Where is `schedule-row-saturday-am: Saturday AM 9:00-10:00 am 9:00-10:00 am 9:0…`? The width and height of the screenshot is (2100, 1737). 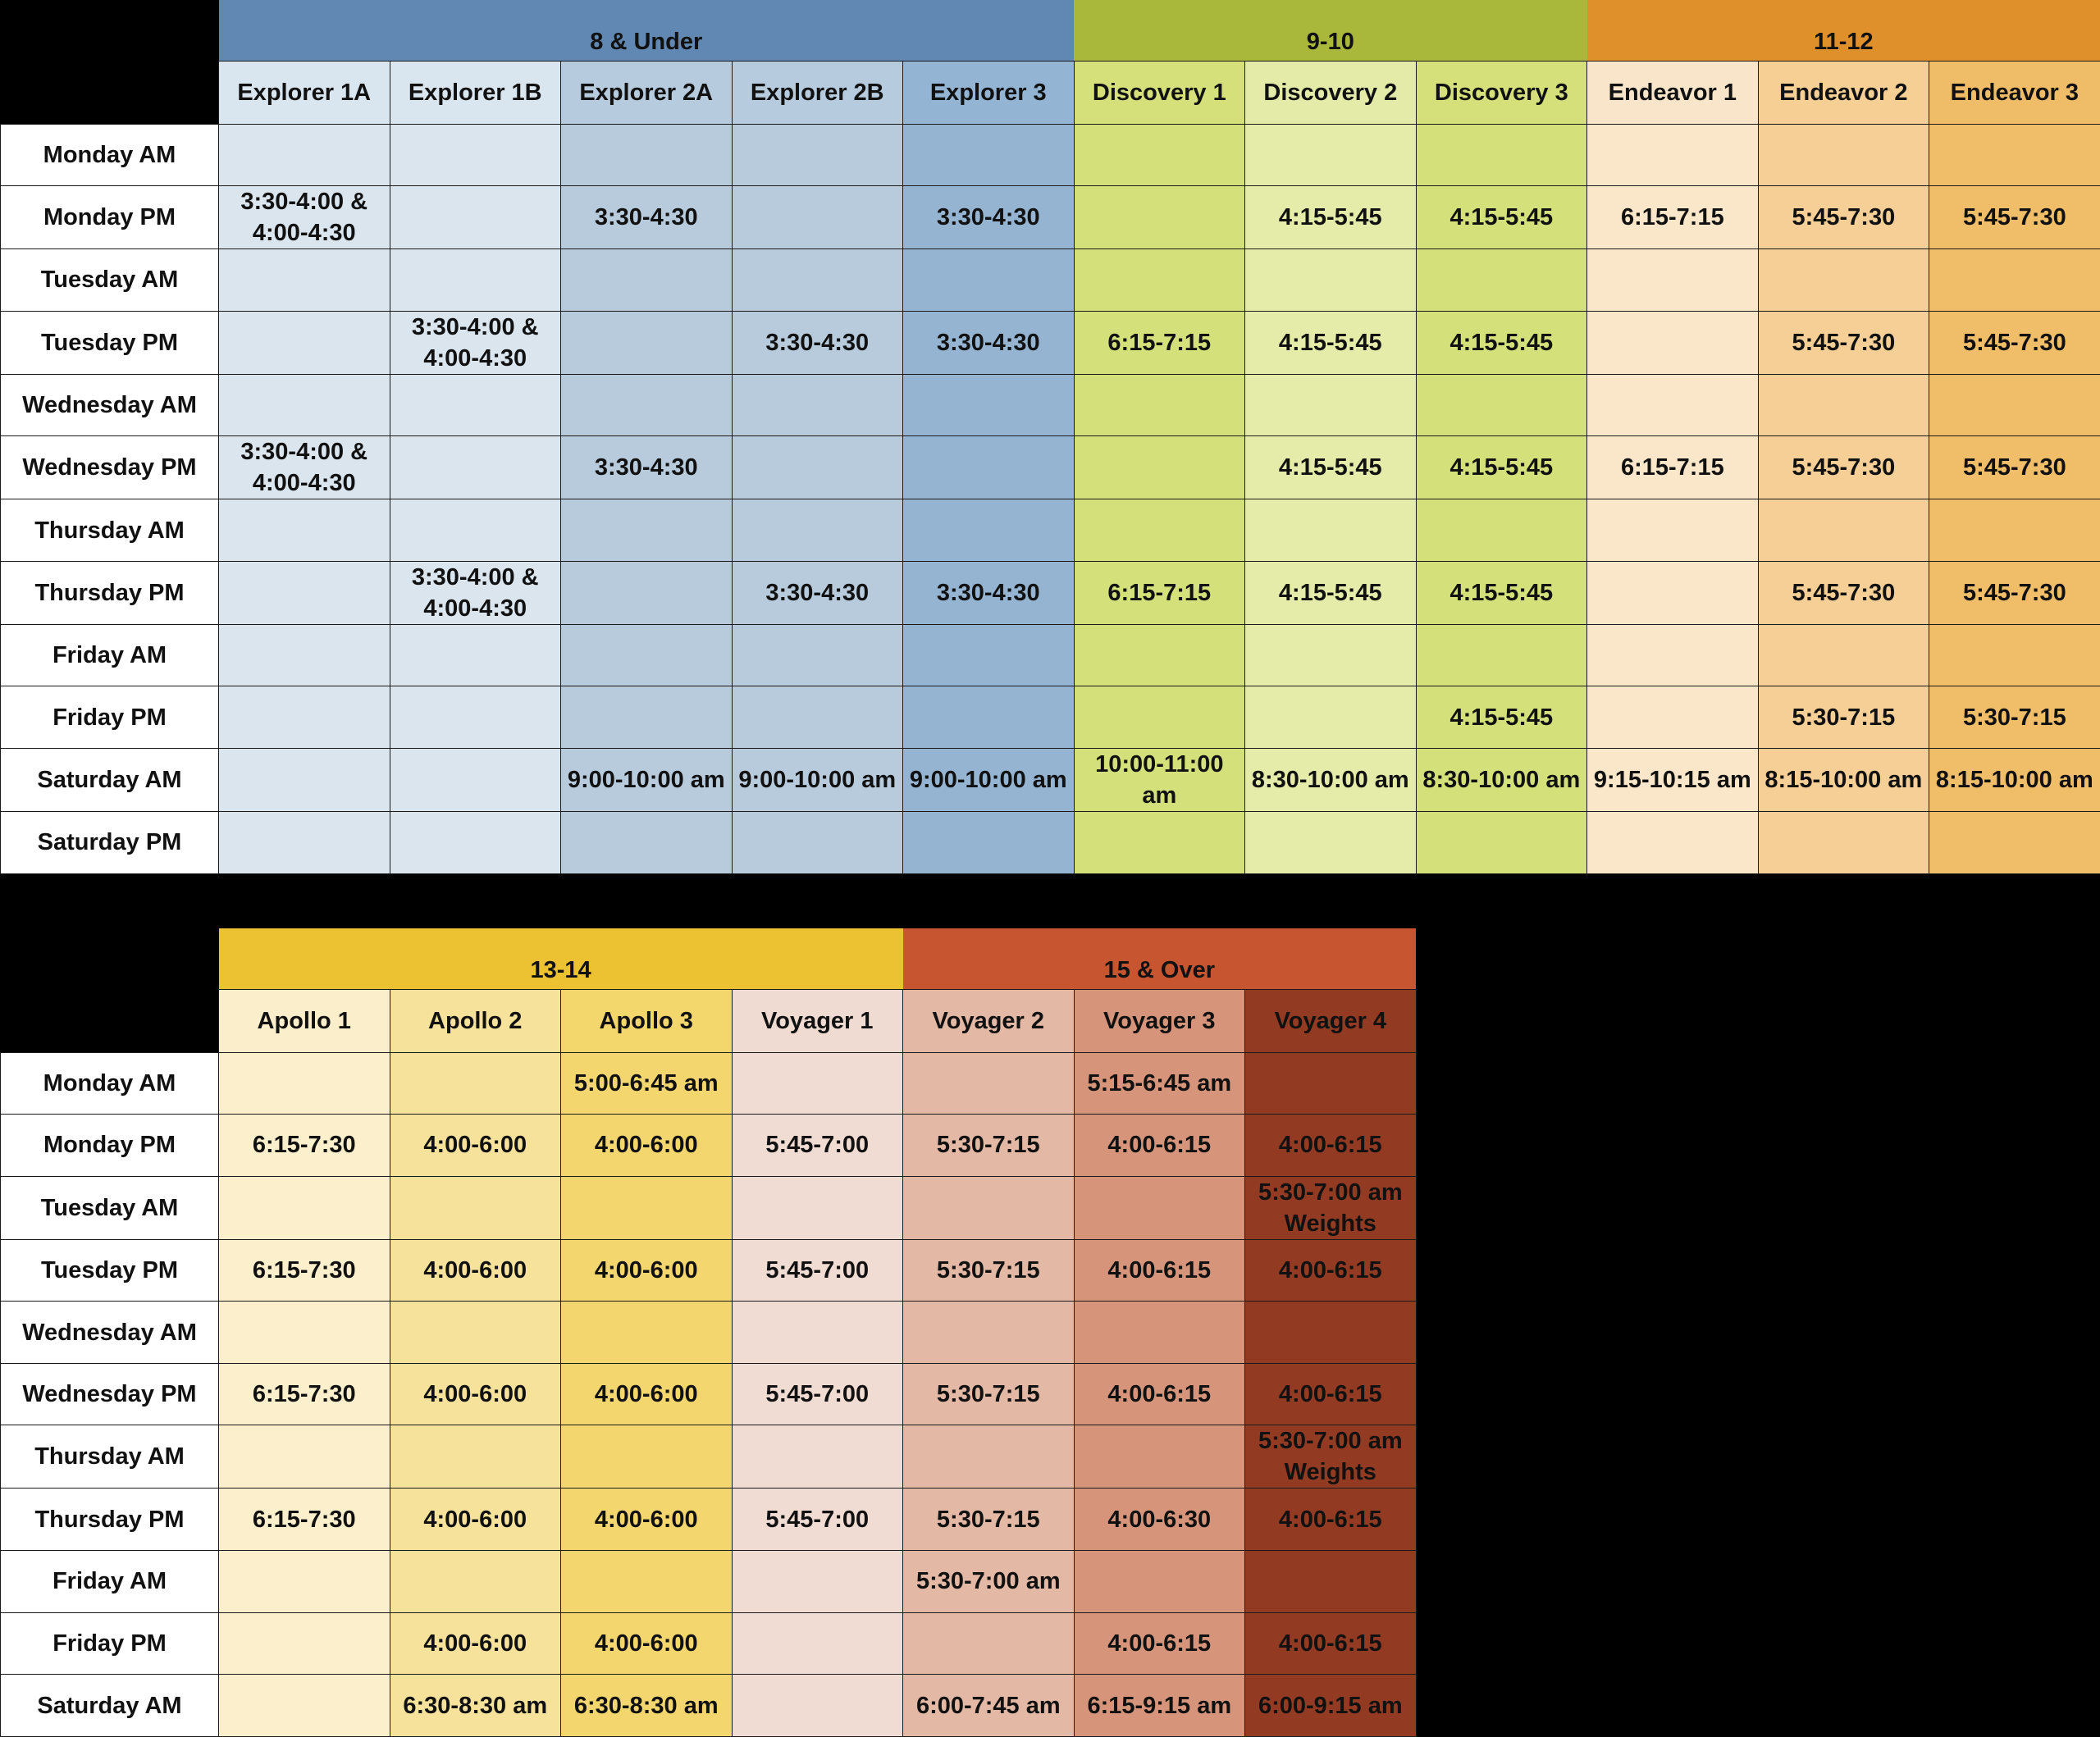
schedule-row-saturday-am: Saturday AM 9:00-10:00 am 9:00-10:00 am 9:0… is located at coordinates (1050, 780).